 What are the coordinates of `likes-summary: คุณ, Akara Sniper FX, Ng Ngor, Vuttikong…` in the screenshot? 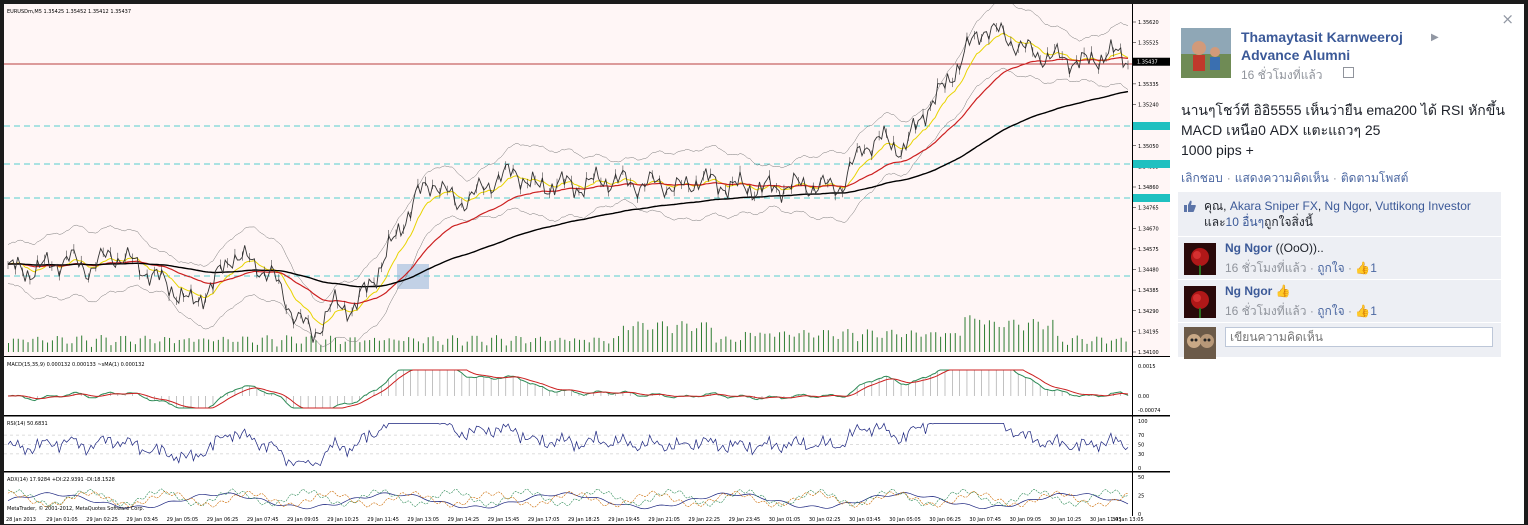 It's located at (1339, 214).